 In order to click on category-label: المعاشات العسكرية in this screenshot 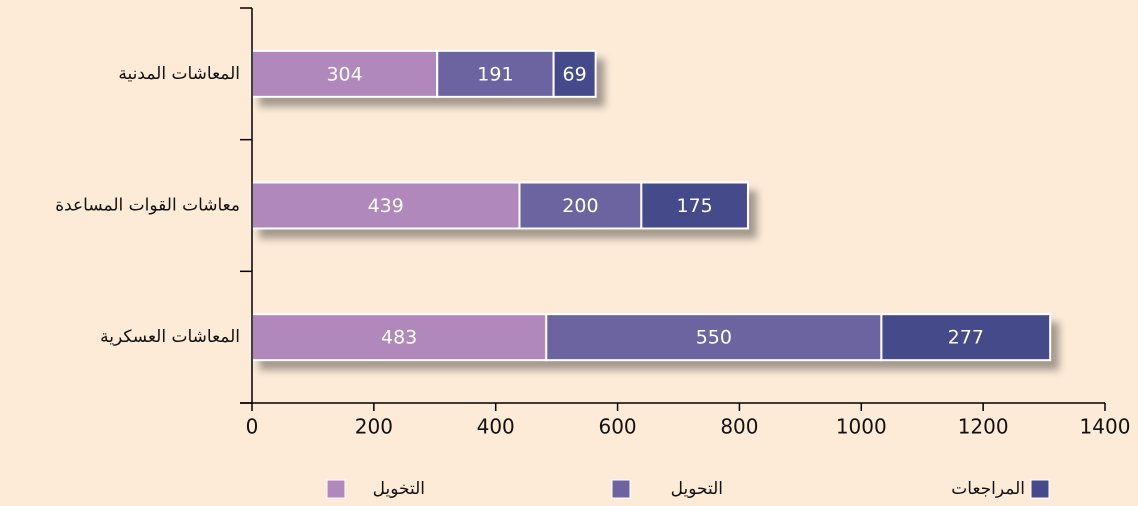, I will do `click(170, 337)`.